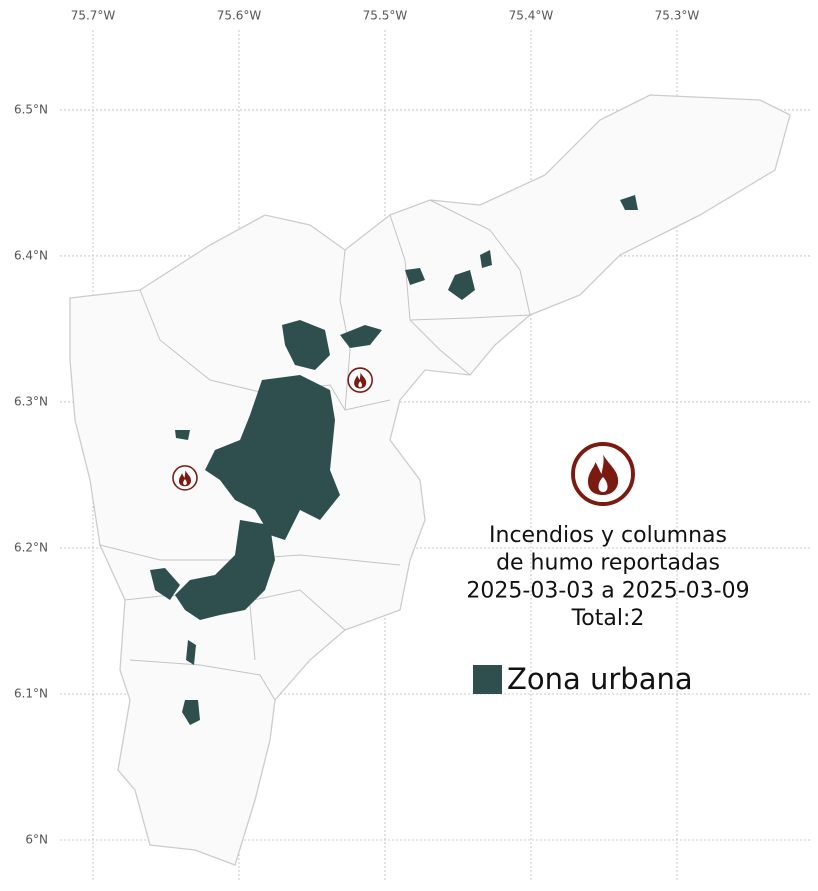 The width and height of the screenshot is (818, 891). I want to click on y-tick-label: 6.4°N, so click(31, 255).